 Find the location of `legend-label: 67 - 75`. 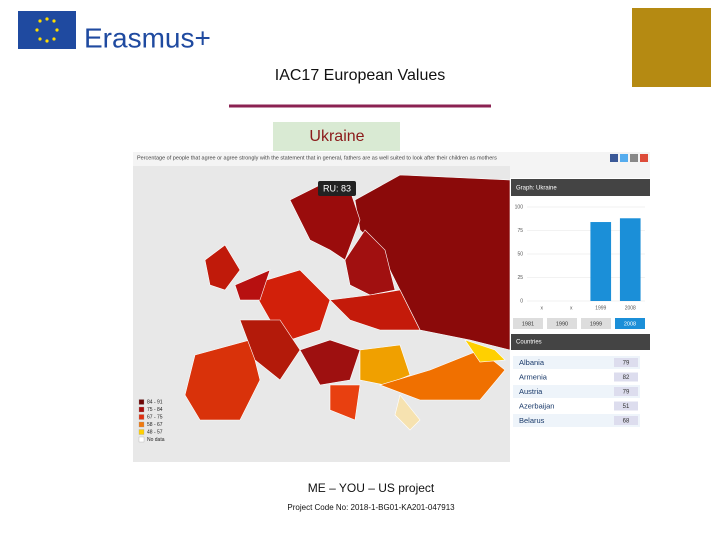

legend-label: 67 - 75 is located at coordinates (155, 417).